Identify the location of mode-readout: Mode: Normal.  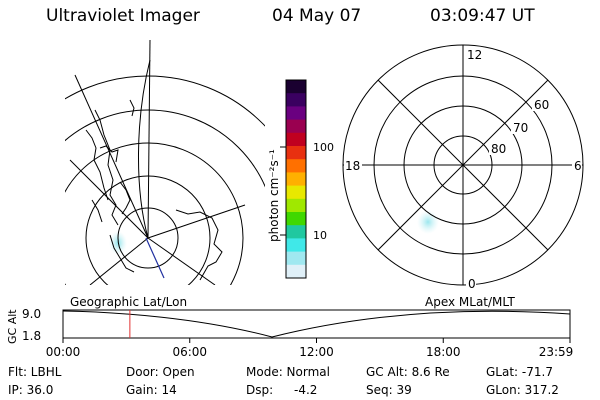
(288, 372).